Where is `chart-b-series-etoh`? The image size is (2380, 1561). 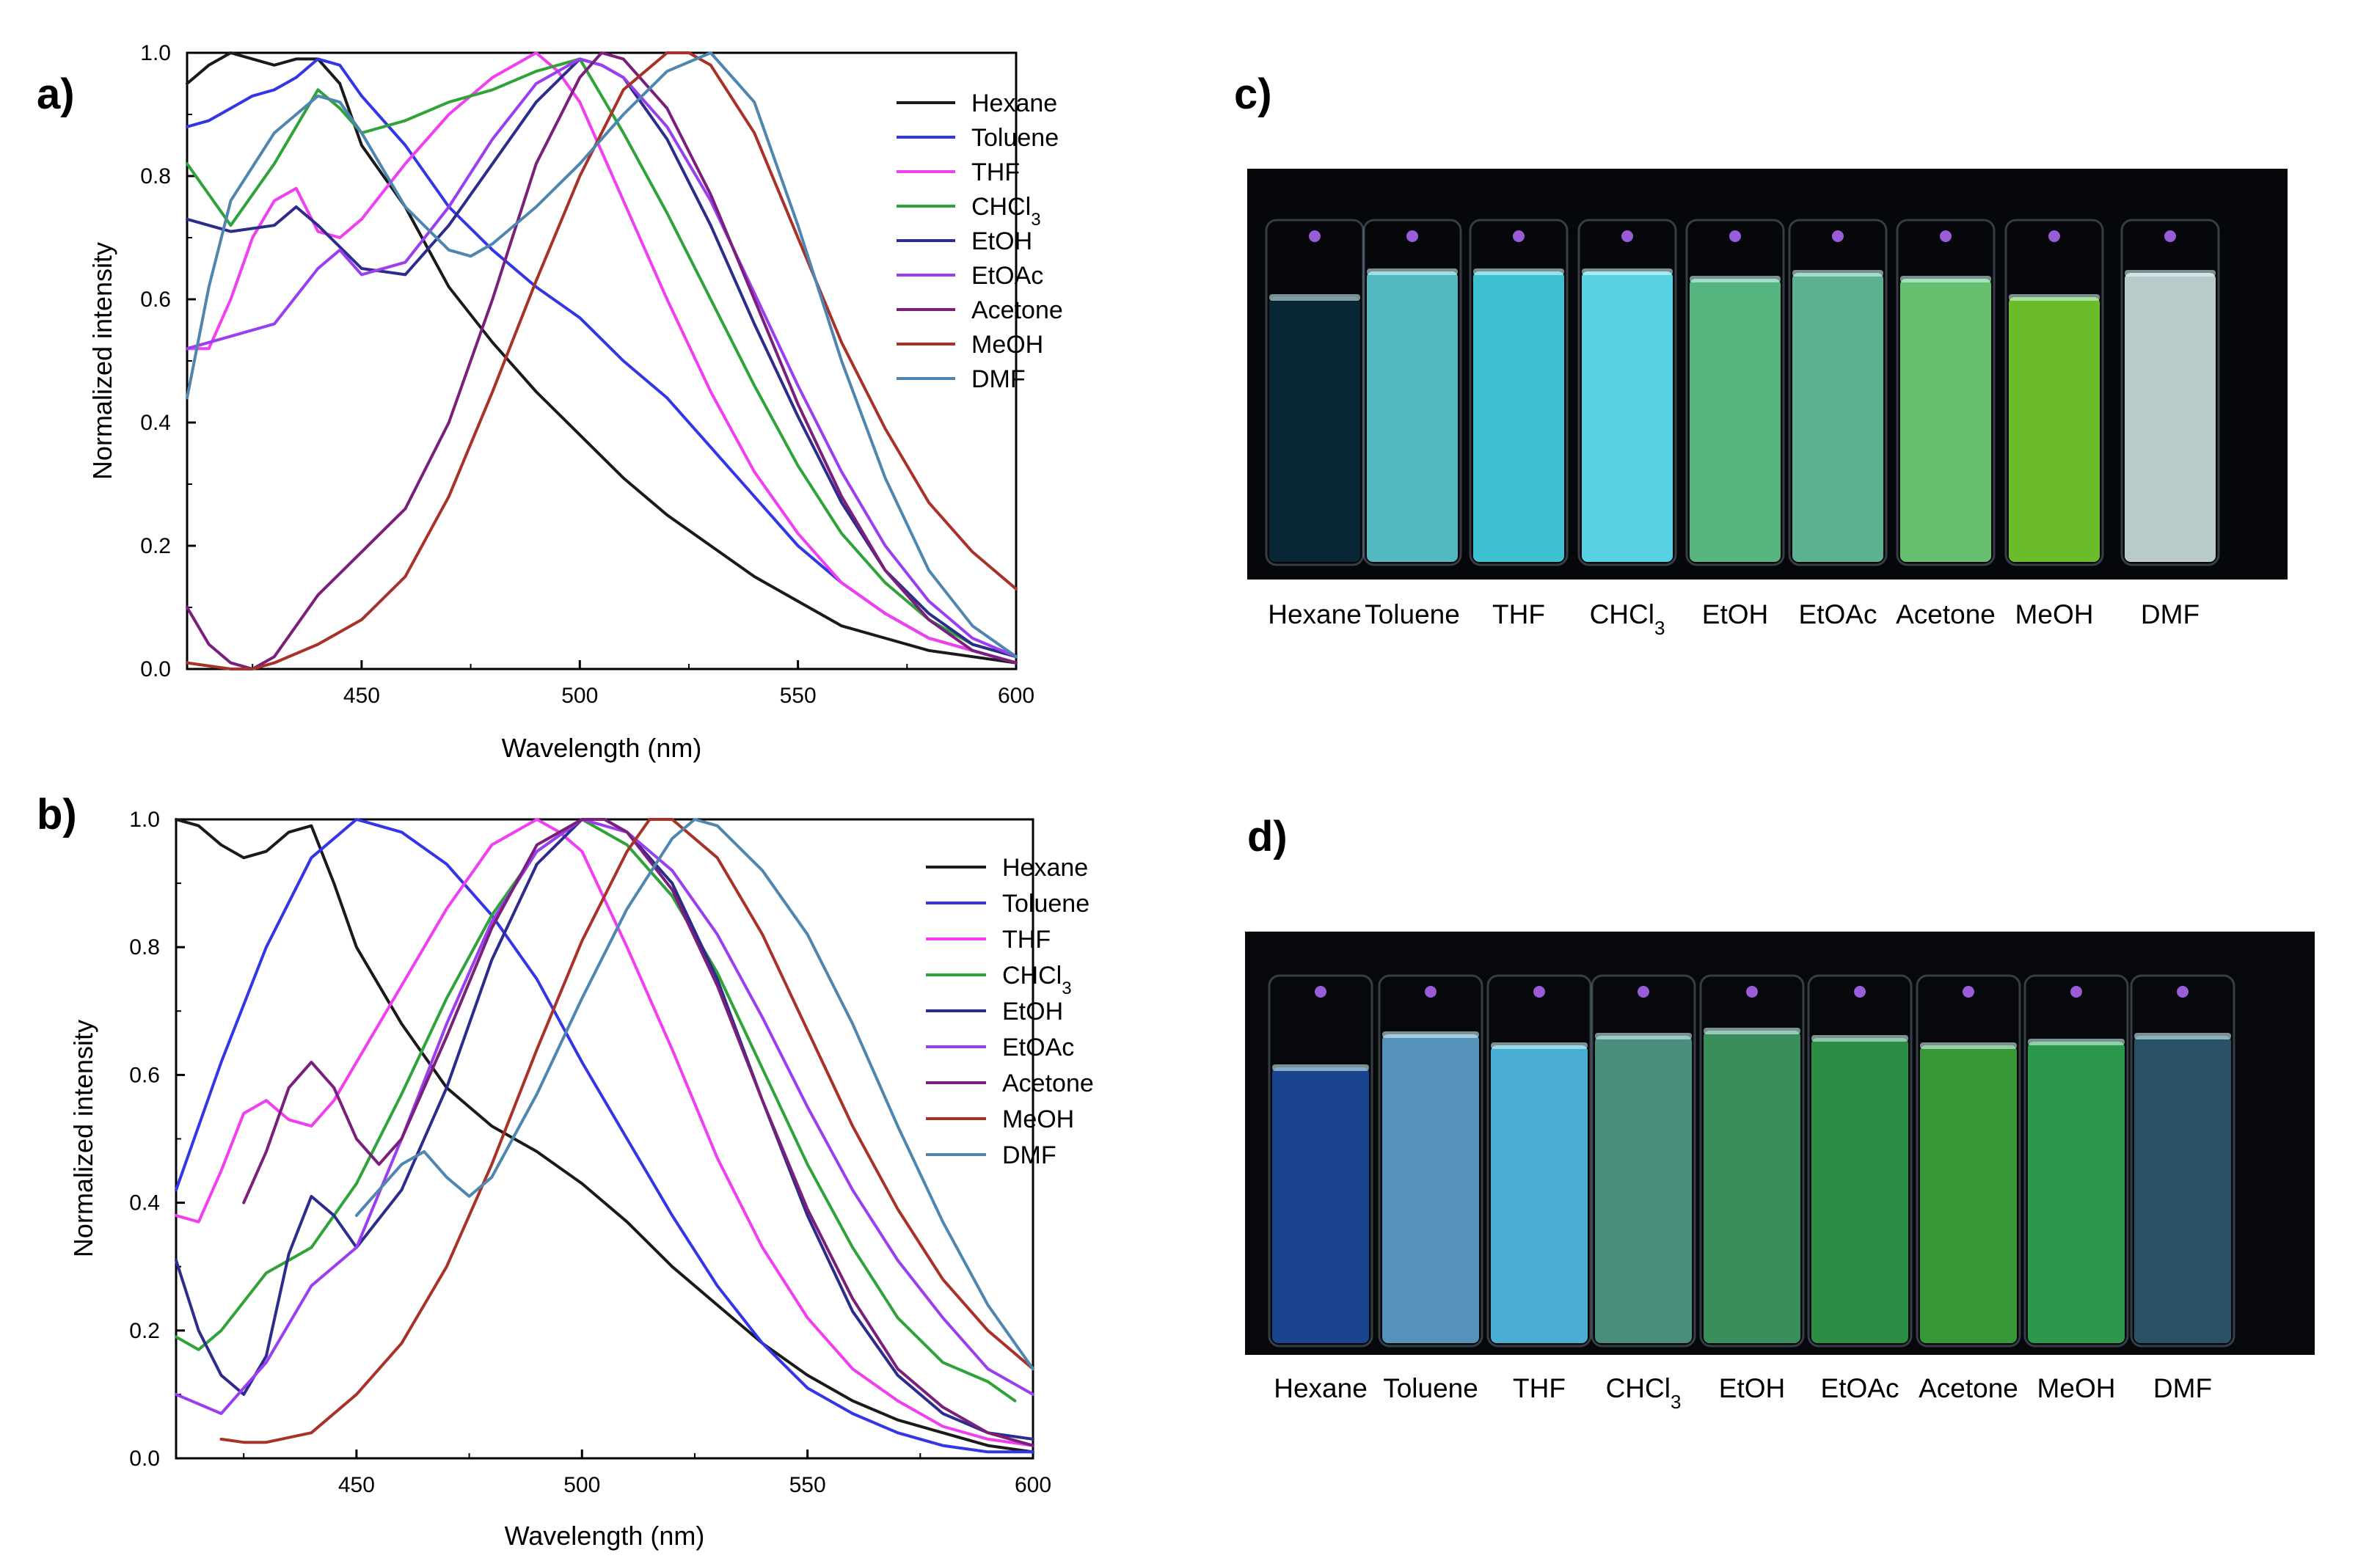 chart-b-series-etoh is located at coordinates (604, 1129).